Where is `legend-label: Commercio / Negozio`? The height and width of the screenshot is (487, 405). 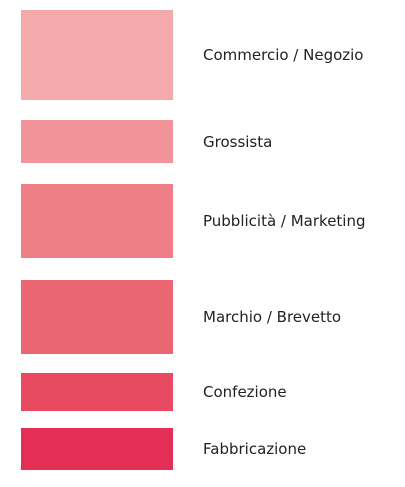
legend-label: Commercio / Negozio is located at coordinates (283, 55).